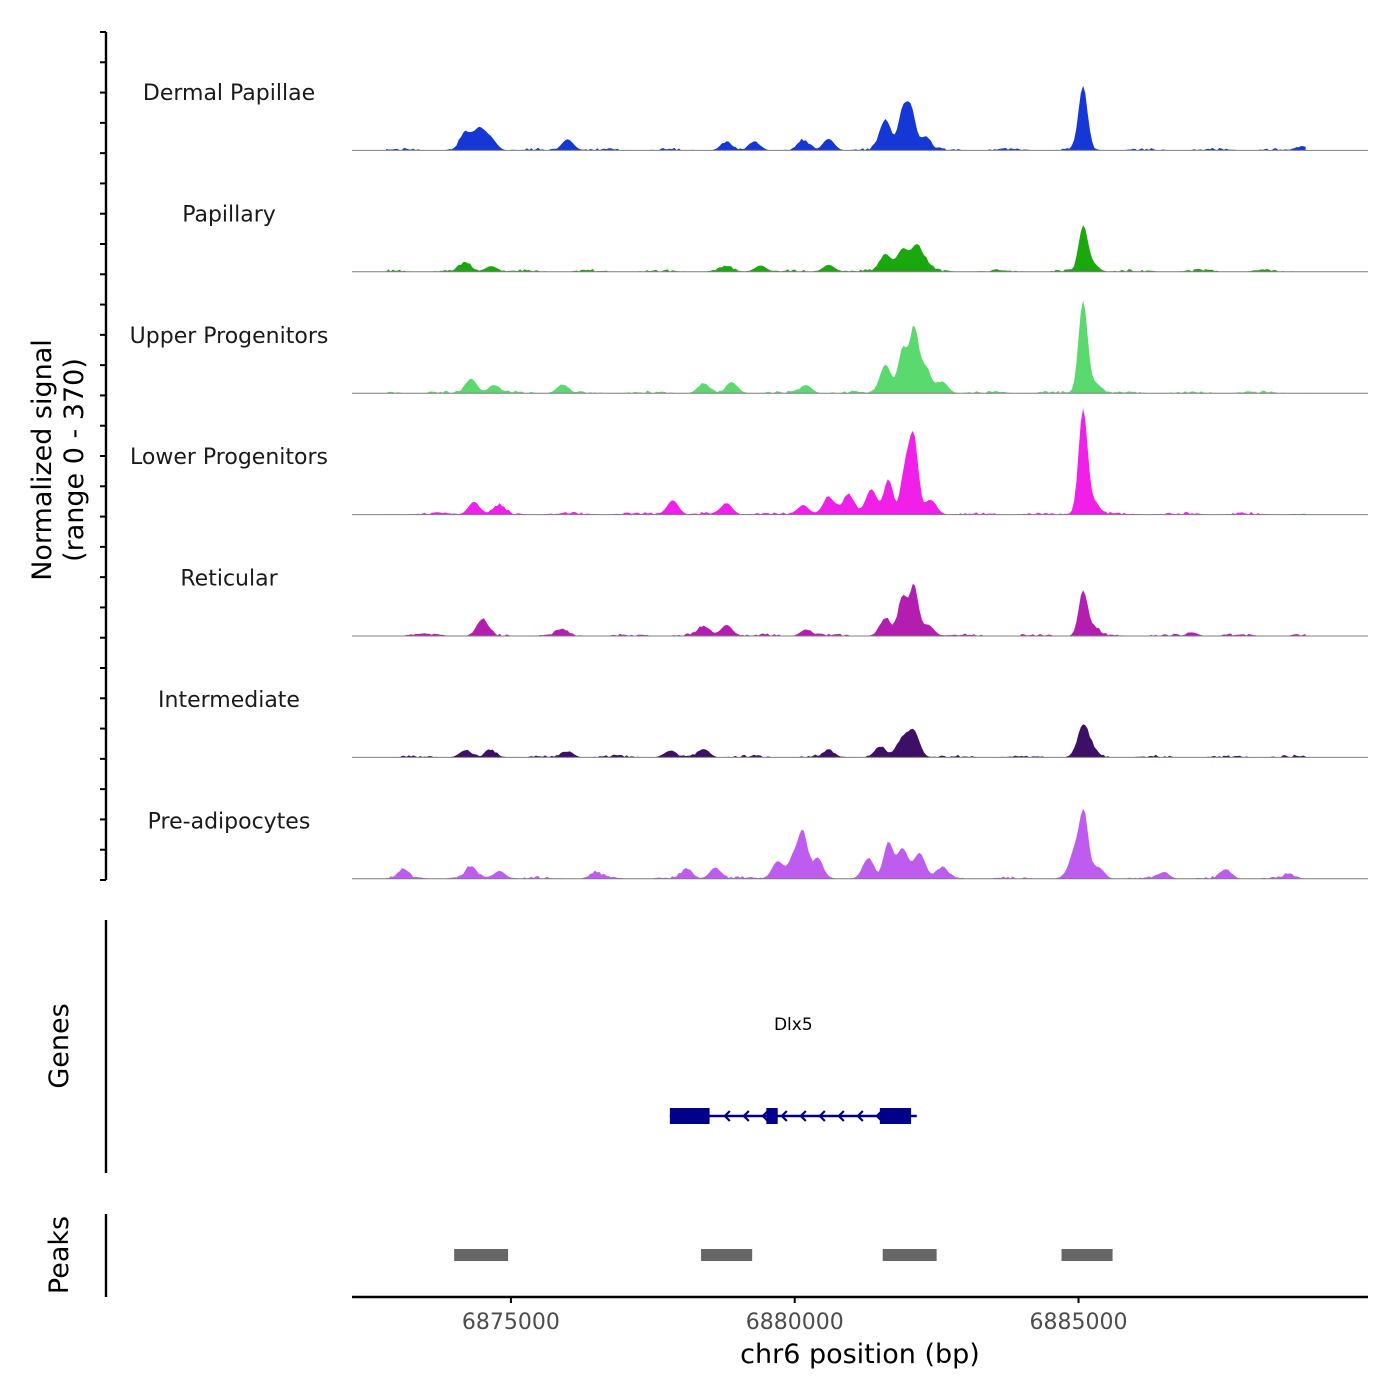 This screenshot has height=1400, width=1400. I want to click on x-axis-title: chr6 position (bp), so click(860, 1354).